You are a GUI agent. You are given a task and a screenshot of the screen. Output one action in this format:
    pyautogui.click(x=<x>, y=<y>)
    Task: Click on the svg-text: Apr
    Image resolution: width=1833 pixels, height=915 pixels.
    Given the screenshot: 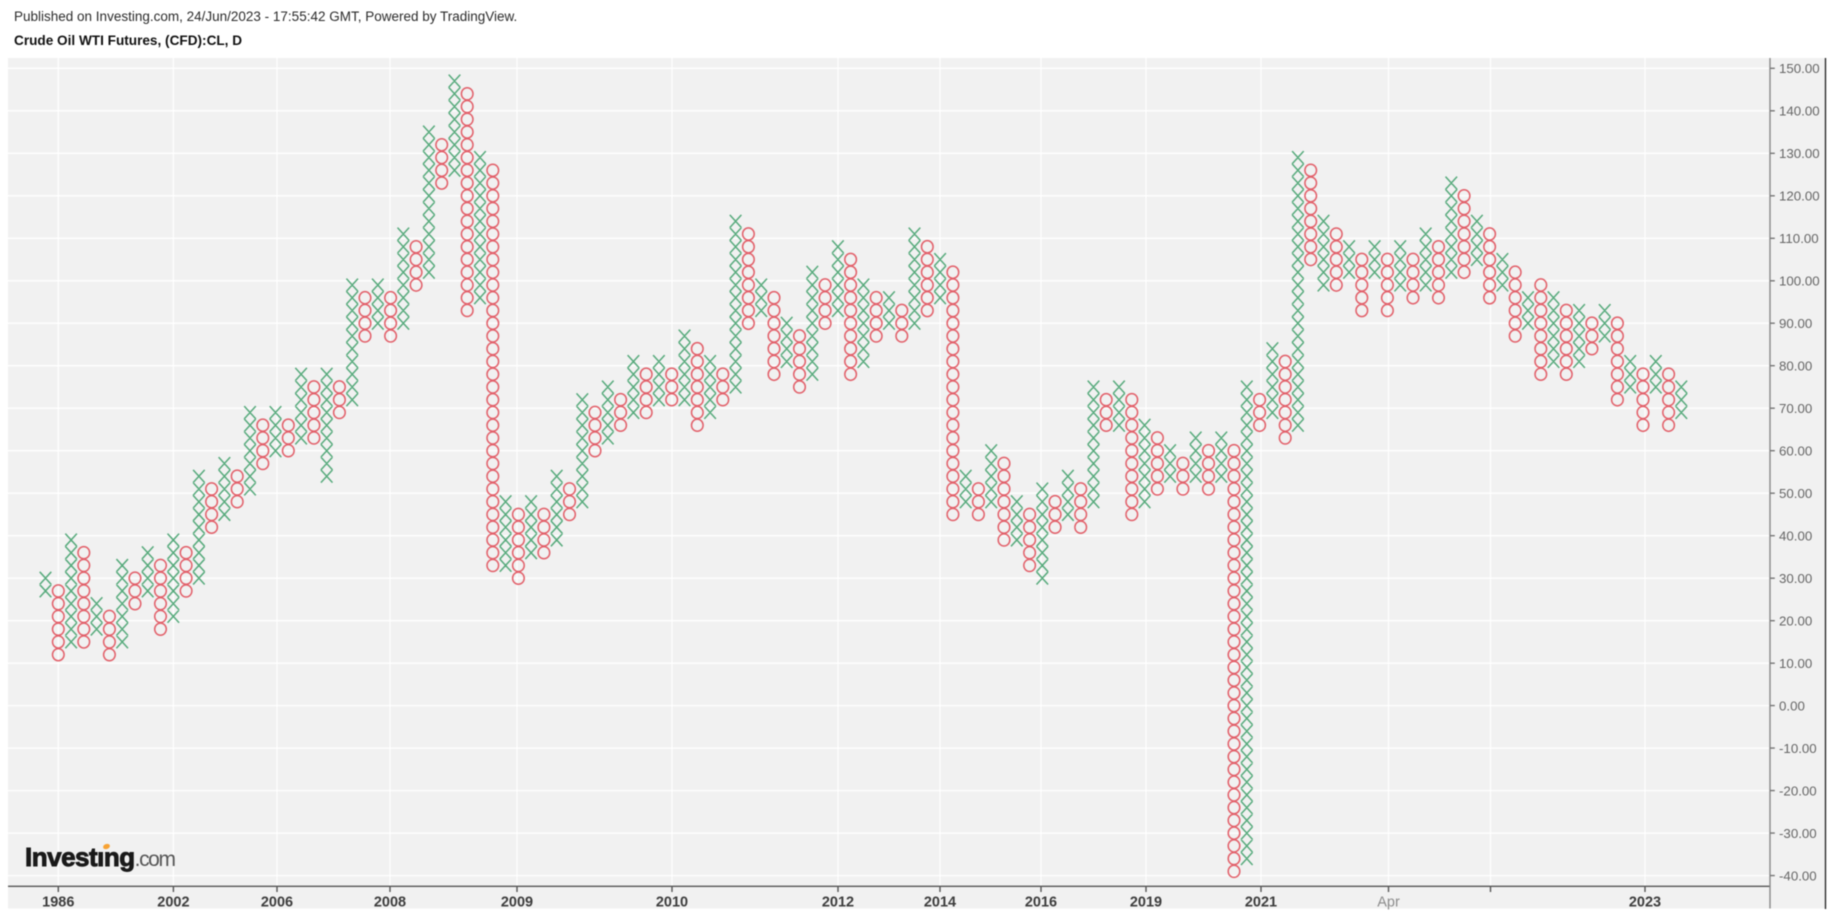 What is the action you would take?
    pyautogui.click(x=1388, y=903)
    